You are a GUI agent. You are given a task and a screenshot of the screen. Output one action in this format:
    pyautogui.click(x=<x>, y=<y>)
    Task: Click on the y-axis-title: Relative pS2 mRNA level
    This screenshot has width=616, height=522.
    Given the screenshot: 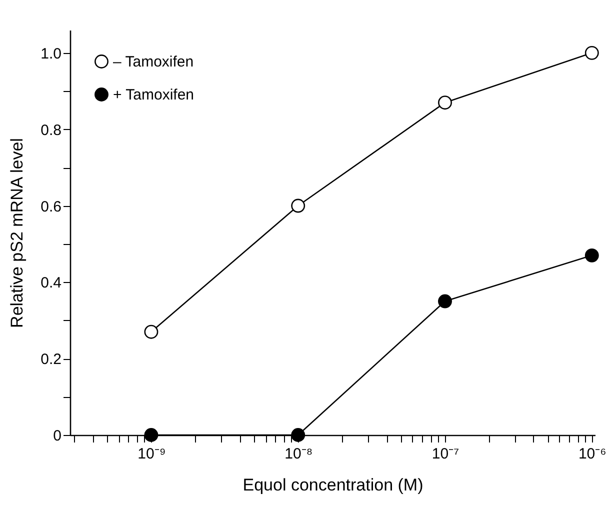 What is the action you would take?
    pyautogui.click(x=17, y=233)
    